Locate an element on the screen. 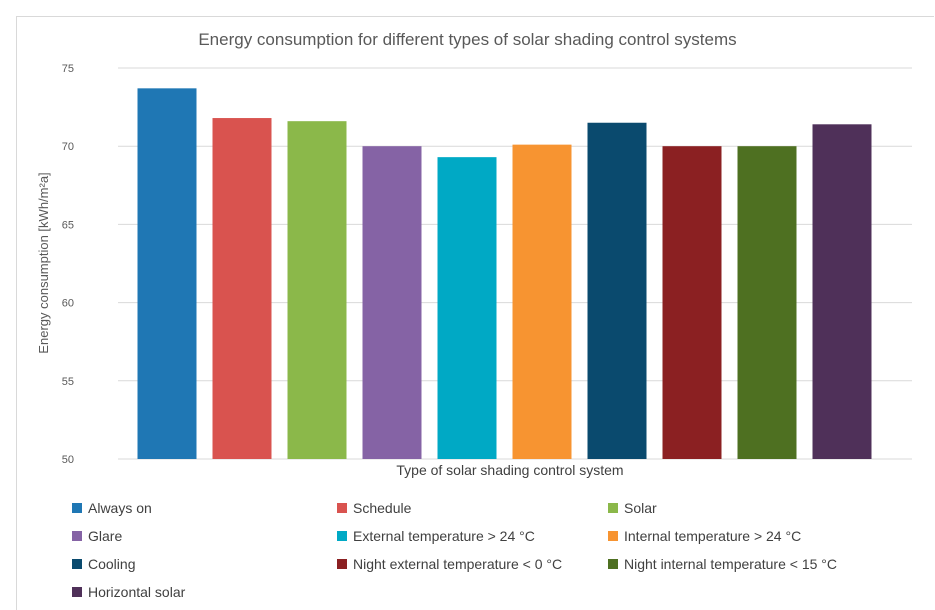  legend-item: Night external temperature < 0 °C is located at coordinates (449, 564).